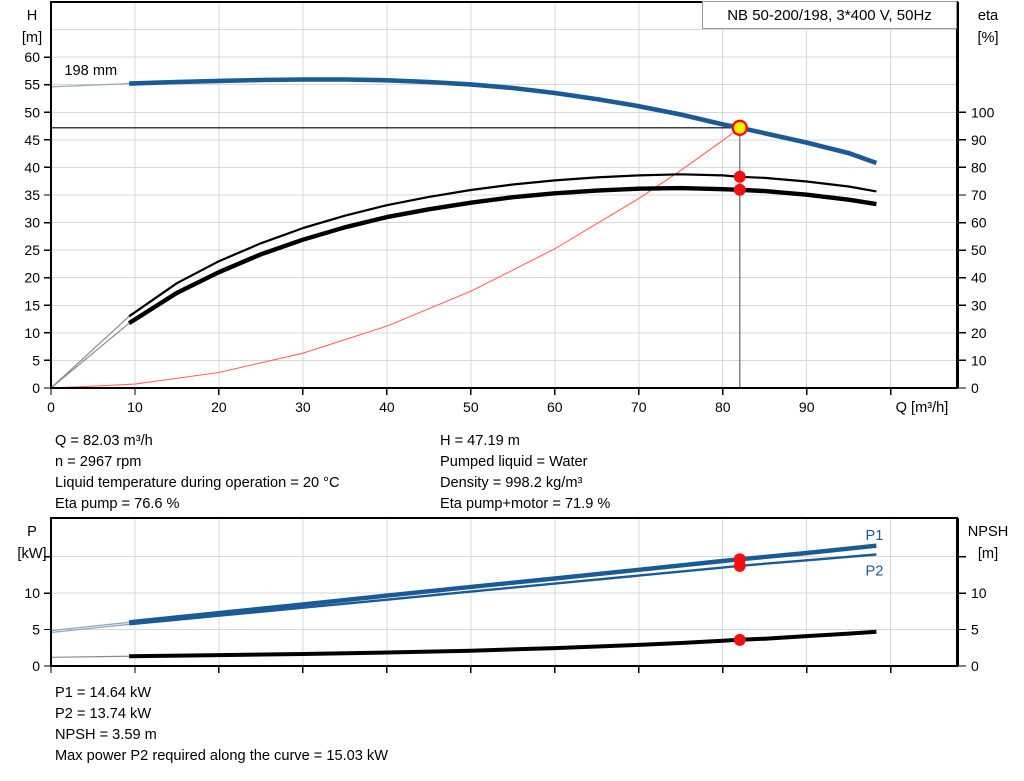  Describe the element at coordinates (135, 407) in the screenshot. I see `x-tick-label: 10` at that location.